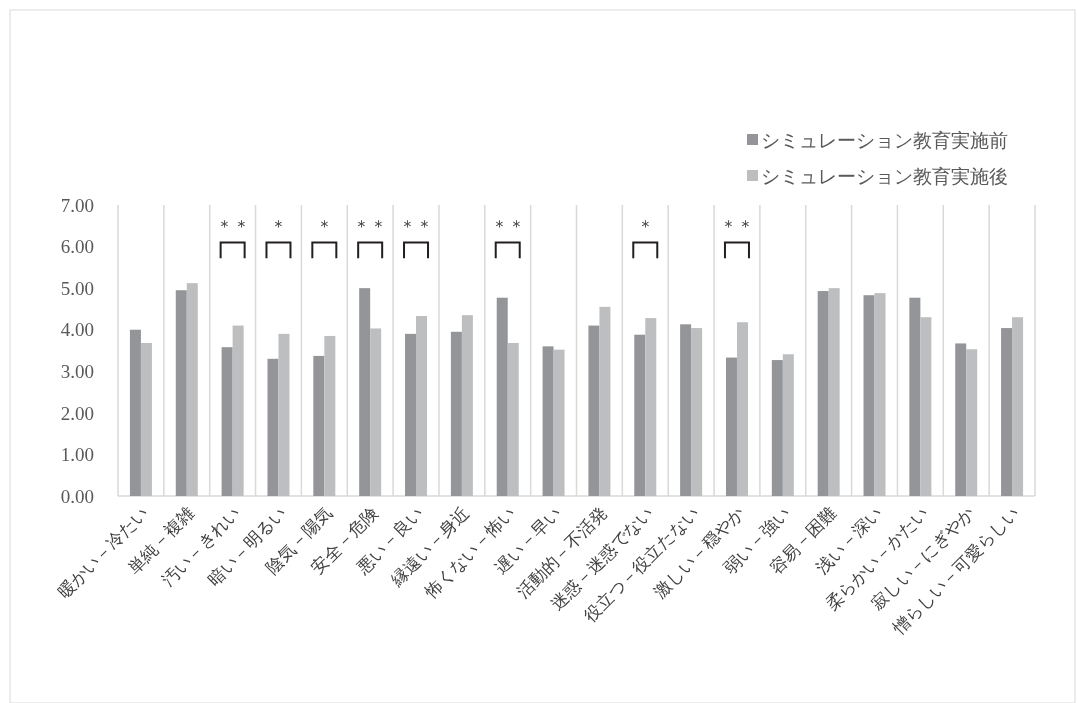 The width and height of the screenshot is (1077, 703). I want to click on y-tick-label: 6.00, so click(77, 247).